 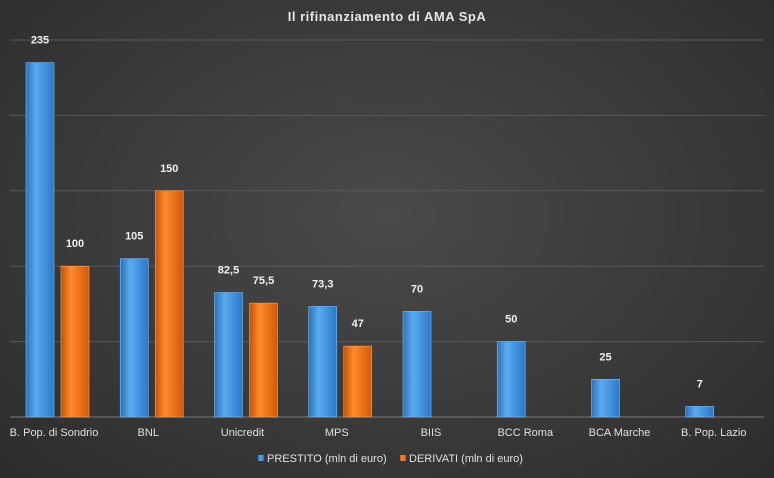 I want to click on legend-label-prestito: PRESTITO (mln di euro), so click(x=327, y=459).